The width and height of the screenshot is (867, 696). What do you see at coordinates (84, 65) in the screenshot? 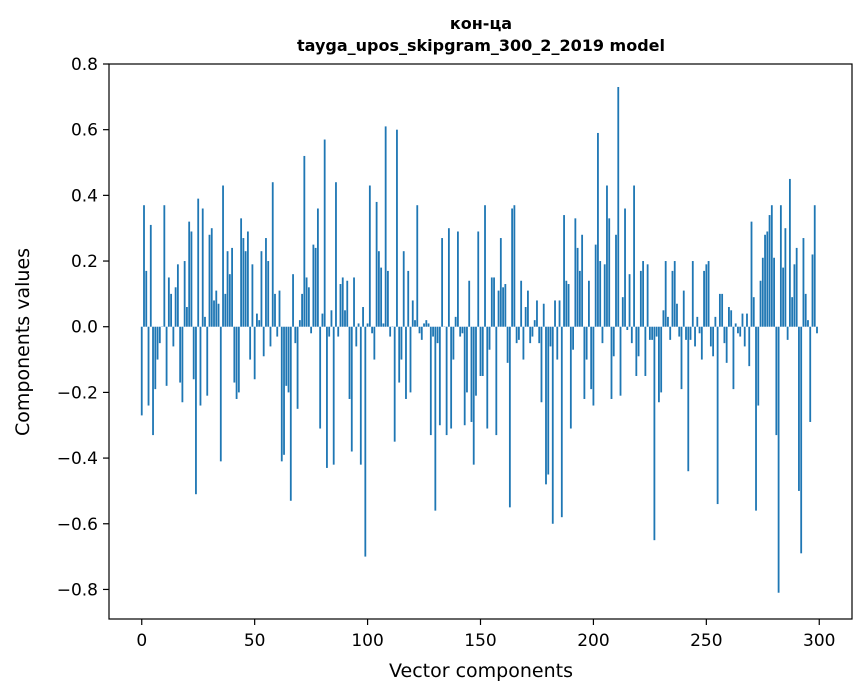
I see `y-tick-label: 0.8` at bounding box center [84, 65].